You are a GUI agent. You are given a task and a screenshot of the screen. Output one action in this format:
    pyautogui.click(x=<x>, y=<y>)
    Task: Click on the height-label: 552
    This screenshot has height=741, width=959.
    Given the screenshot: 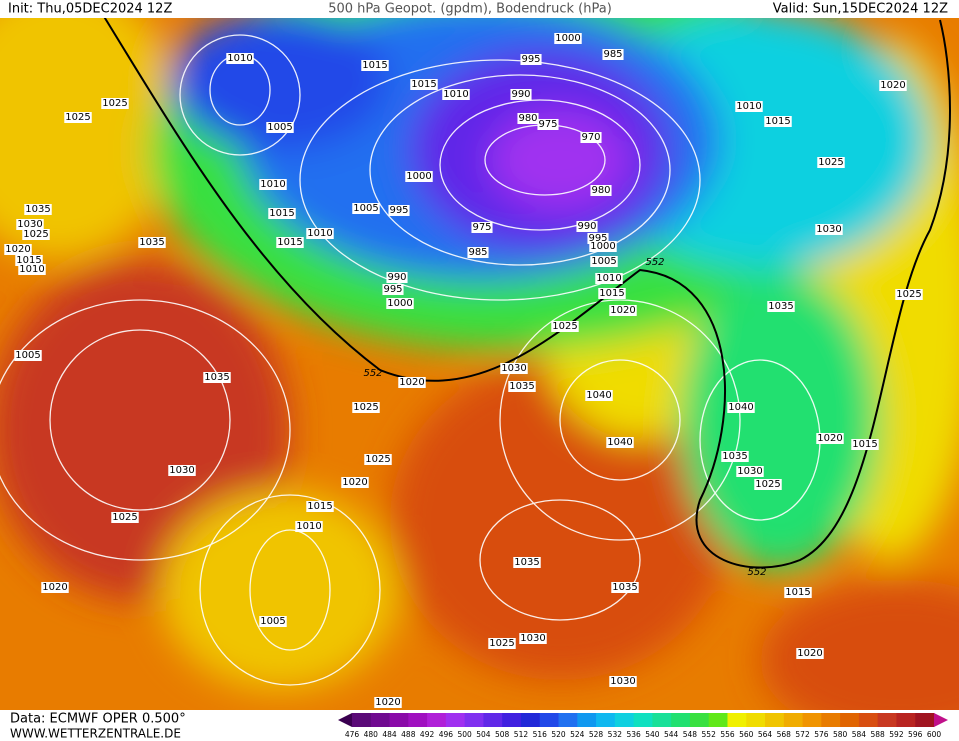 What is the action you would take?
    pyautogui.click(x=654, y=262)
    